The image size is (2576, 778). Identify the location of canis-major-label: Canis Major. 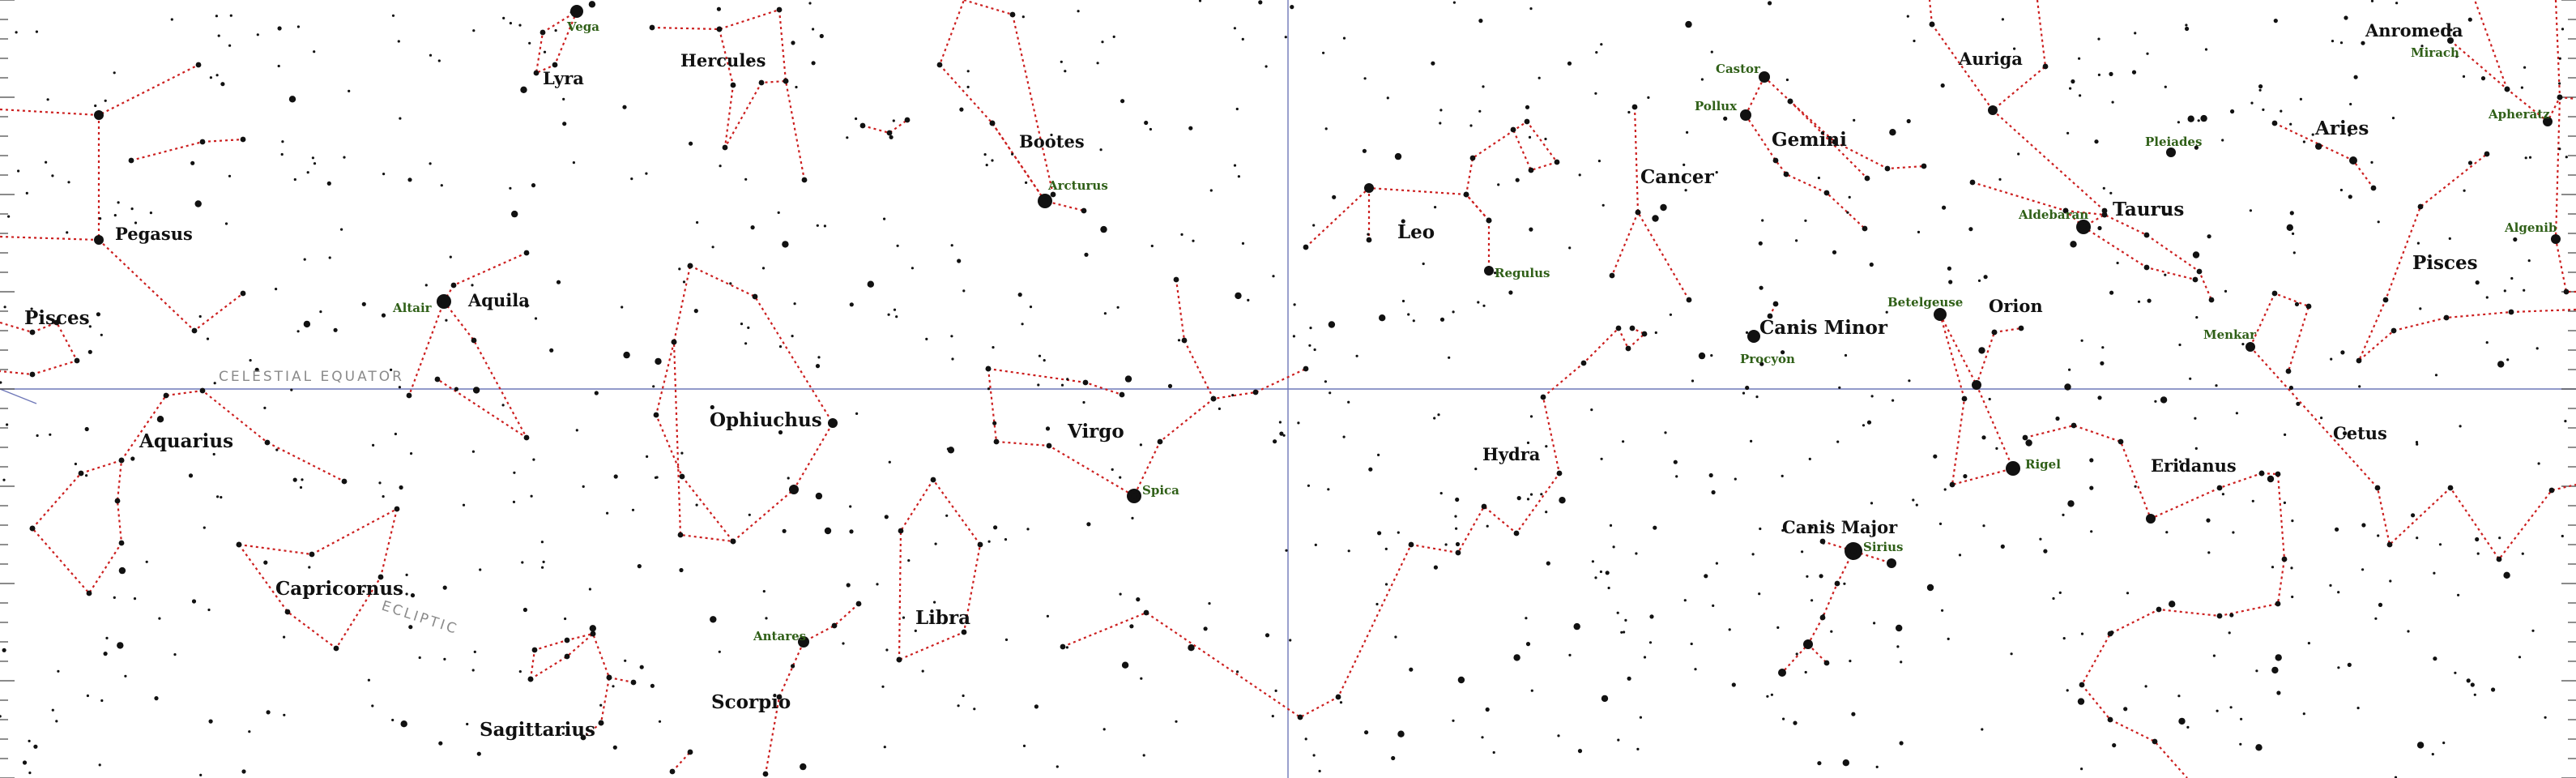
(1840, 527).